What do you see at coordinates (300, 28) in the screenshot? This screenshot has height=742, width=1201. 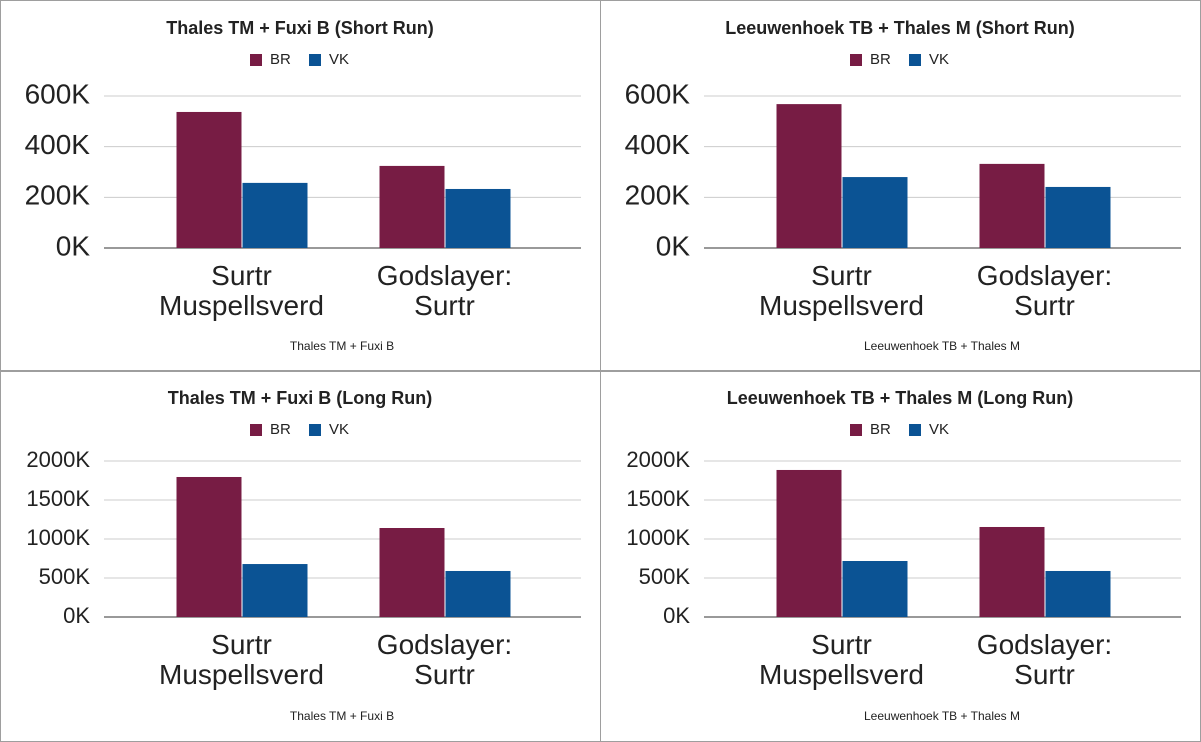 I see `chart-title: Thales TM + Fuxi B (Short Run)` at bounding box center [300, 28].